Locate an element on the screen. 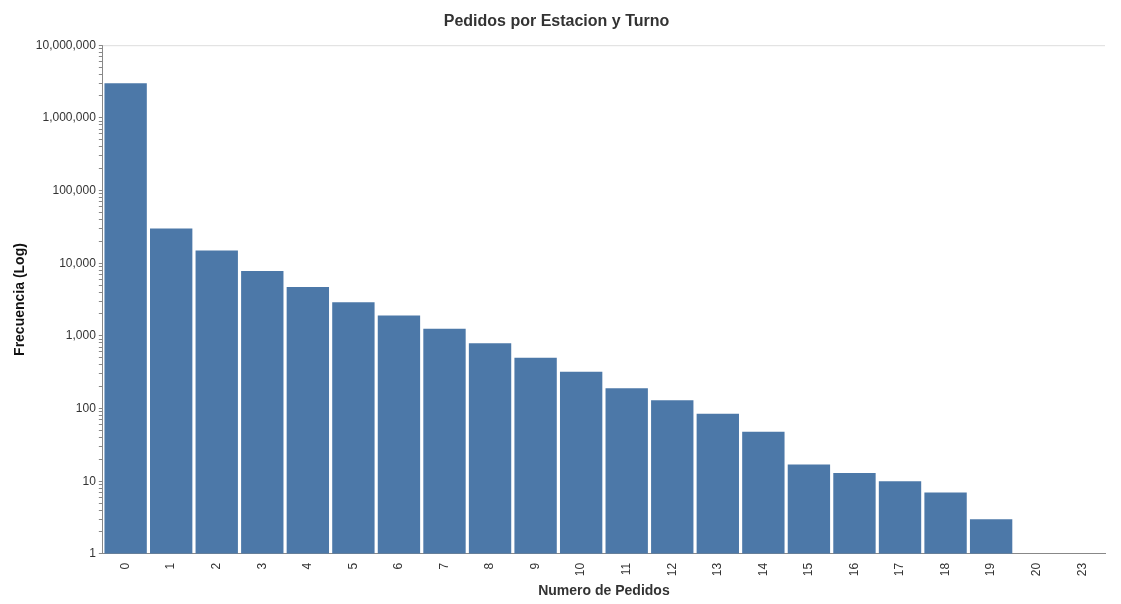 Image resolution: width=1121 pixels, height=604 pixels. x-tick-label: 2 is located at coordinates (216, 566).